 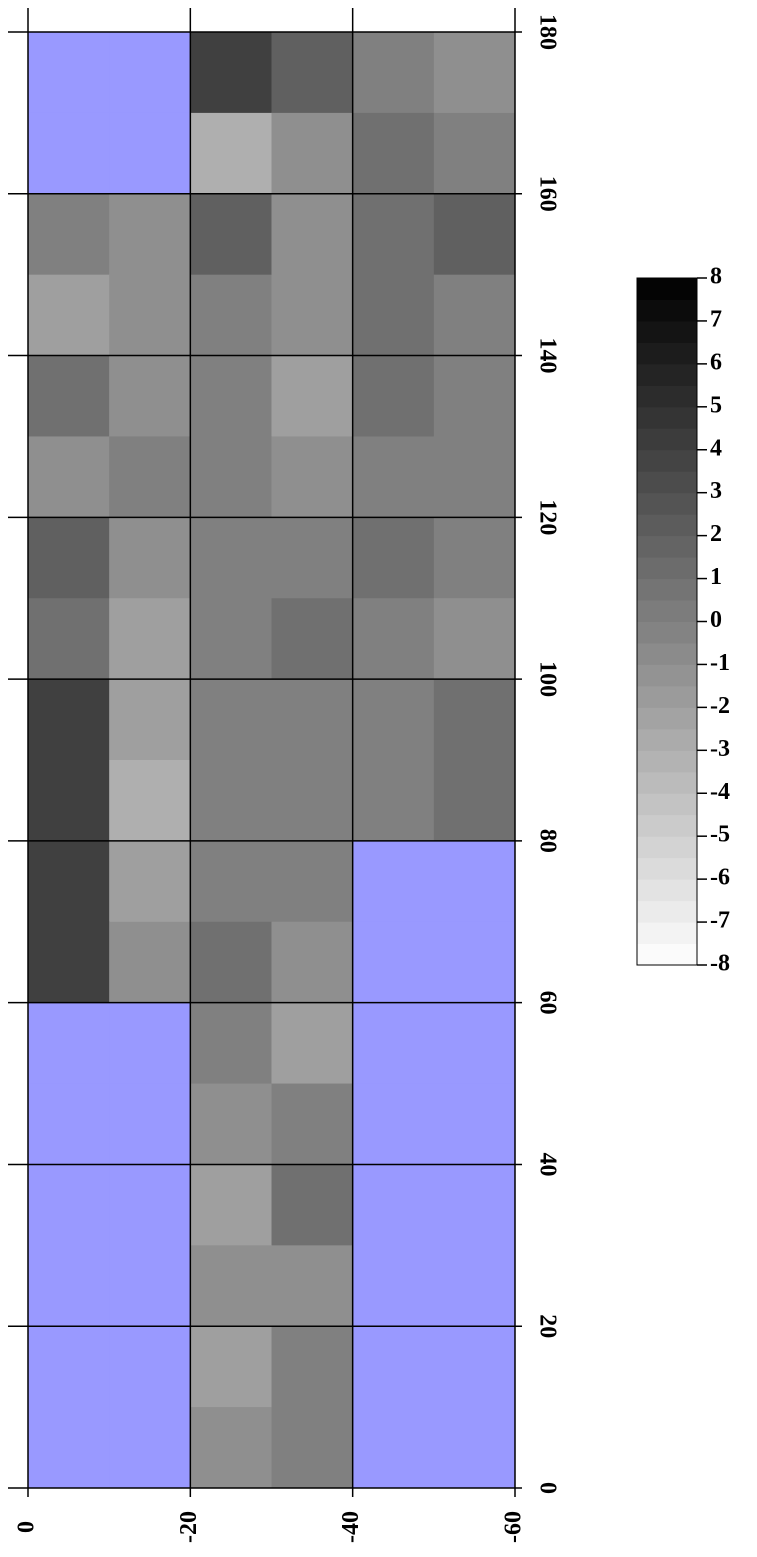 I want to click on colorbar-tick-label: 6, so click(x=716, y=362).